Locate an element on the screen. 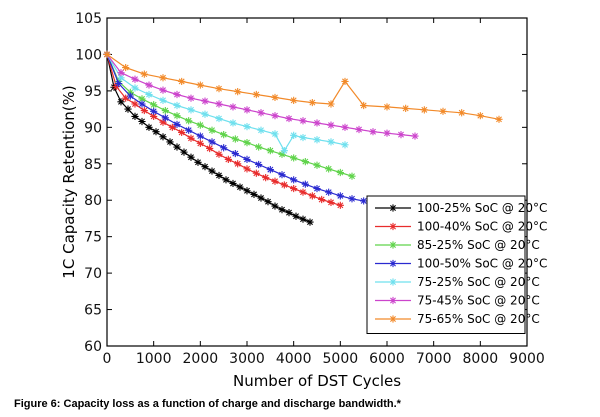  legend-item: 100-25% SoC @ 20°C is located at coordinates (461, 208).